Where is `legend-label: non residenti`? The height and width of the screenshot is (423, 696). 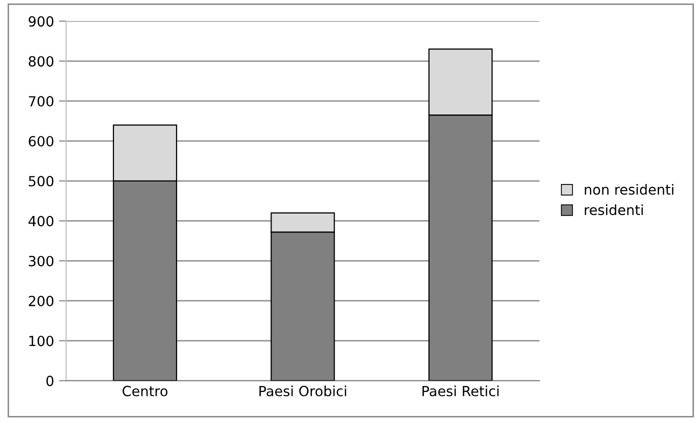 legend-label: non residenti is located at coordinates (629, 189).